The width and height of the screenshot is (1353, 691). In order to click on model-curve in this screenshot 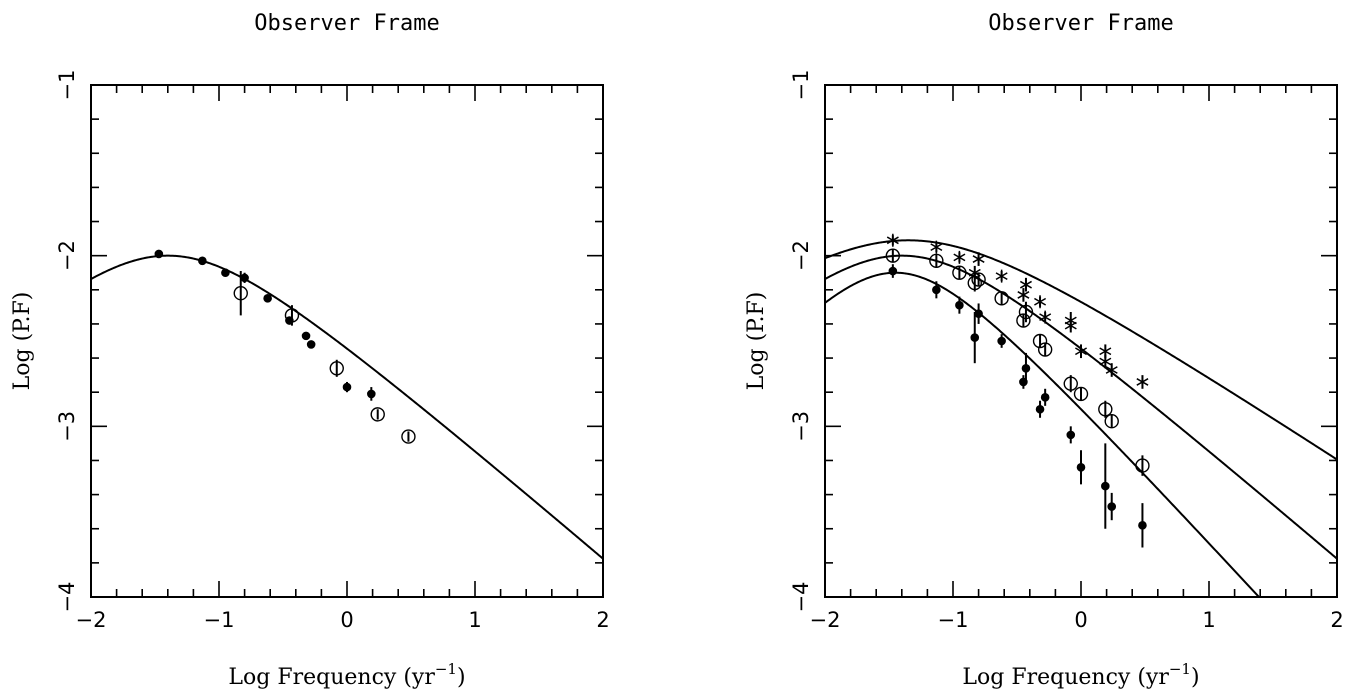, I will do `click(1081, 350)`.